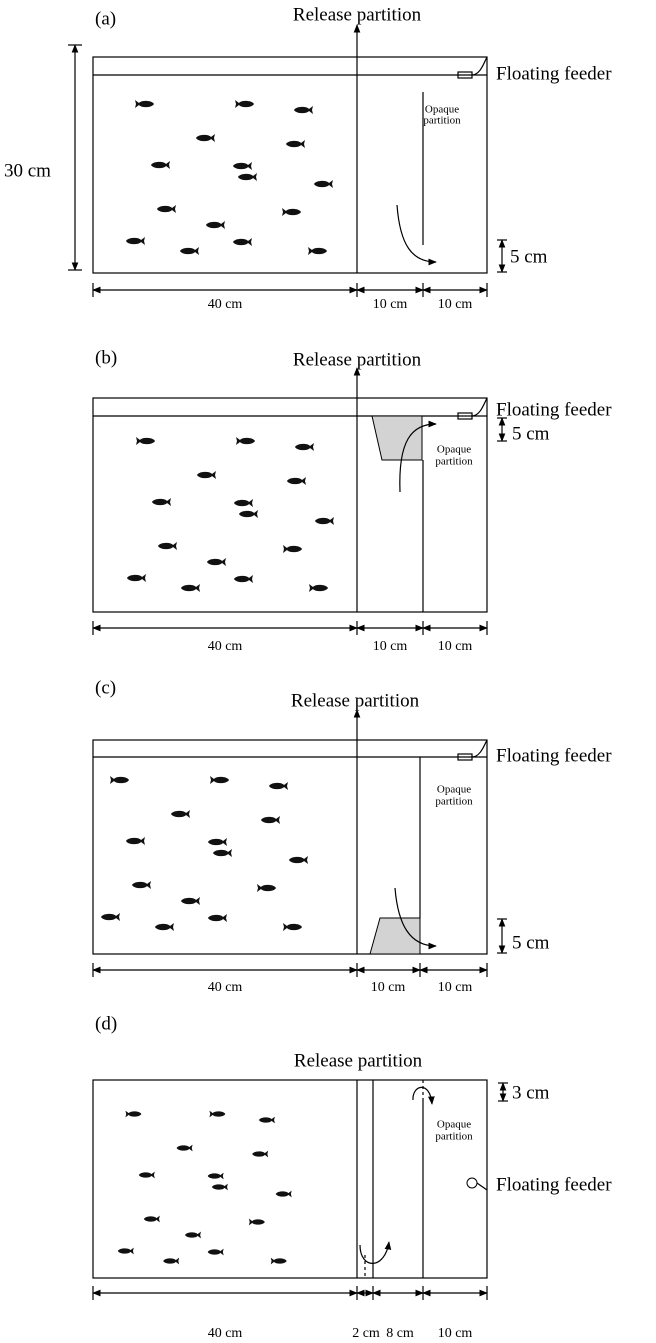 This screenshot has width=656, height=1343. Describe the element at coordinates (105, 18) in the screenshot. I see `panel-label: (a)` at that location.